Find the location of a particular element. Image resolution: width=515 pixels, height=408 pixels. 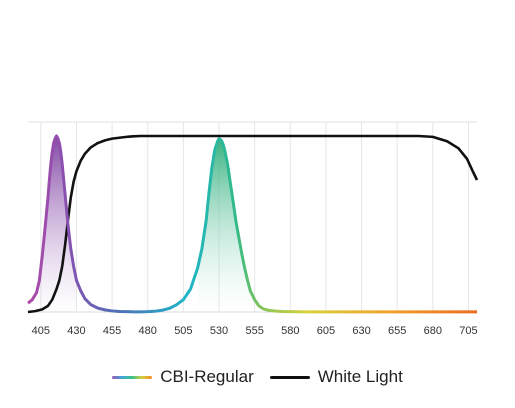

x-tick-label-580: 580 is located at coordinates (290, 331).